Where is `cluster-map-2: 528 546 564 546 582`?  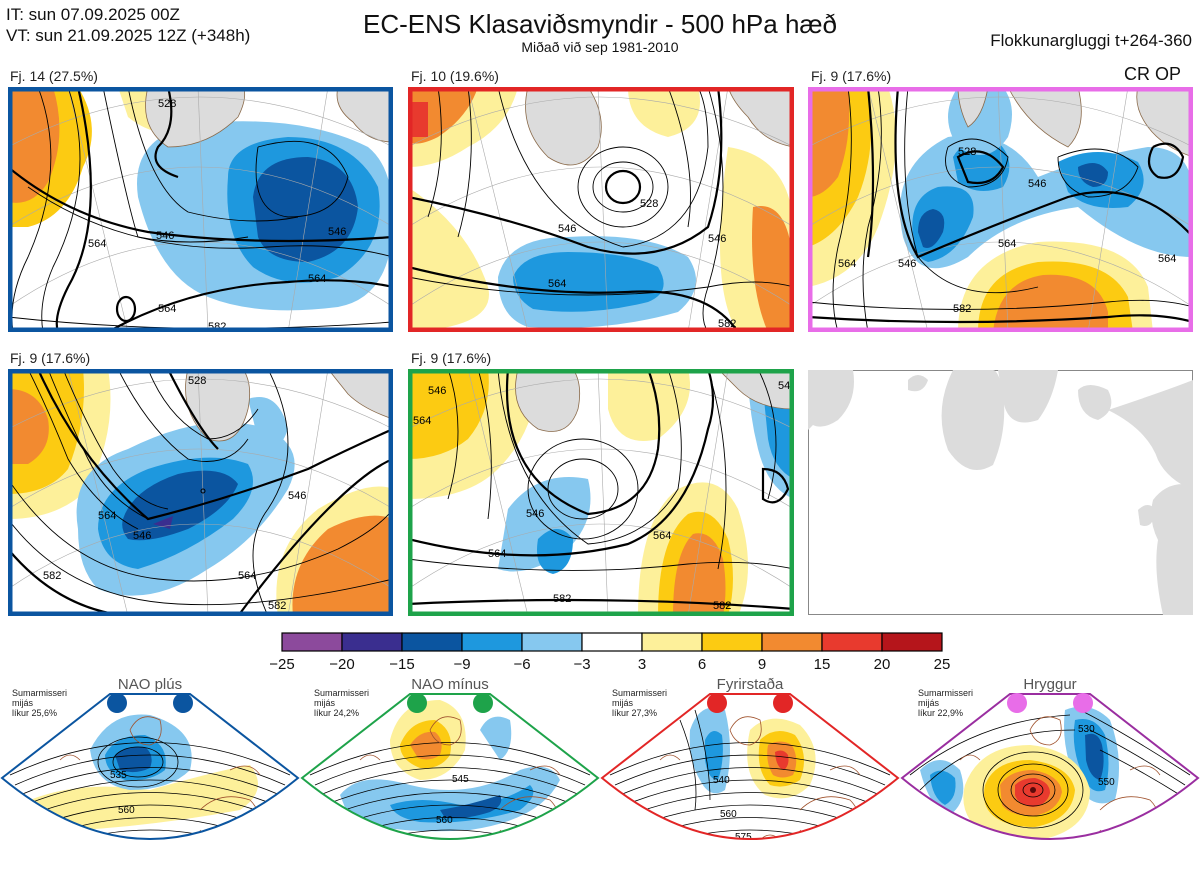
cluster-map-2: 528 546 564 546 582 is located at coordinates (601, 209).